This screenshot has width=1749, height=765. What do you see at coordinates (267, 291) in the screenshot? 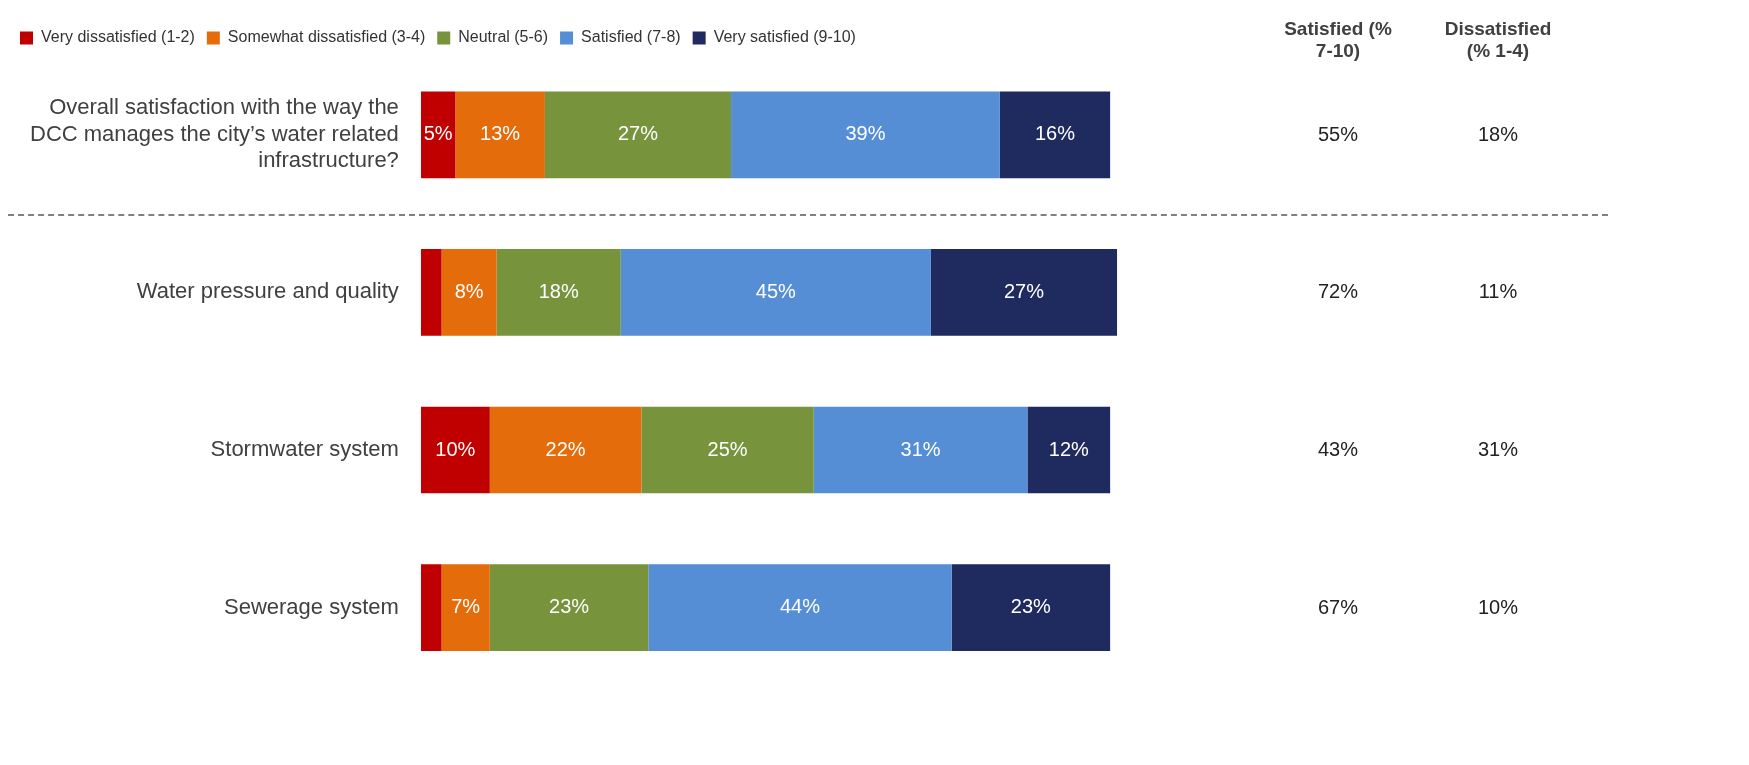
I see `y-tick-label: Water pressure and quality` at bounding box center [267, 291].